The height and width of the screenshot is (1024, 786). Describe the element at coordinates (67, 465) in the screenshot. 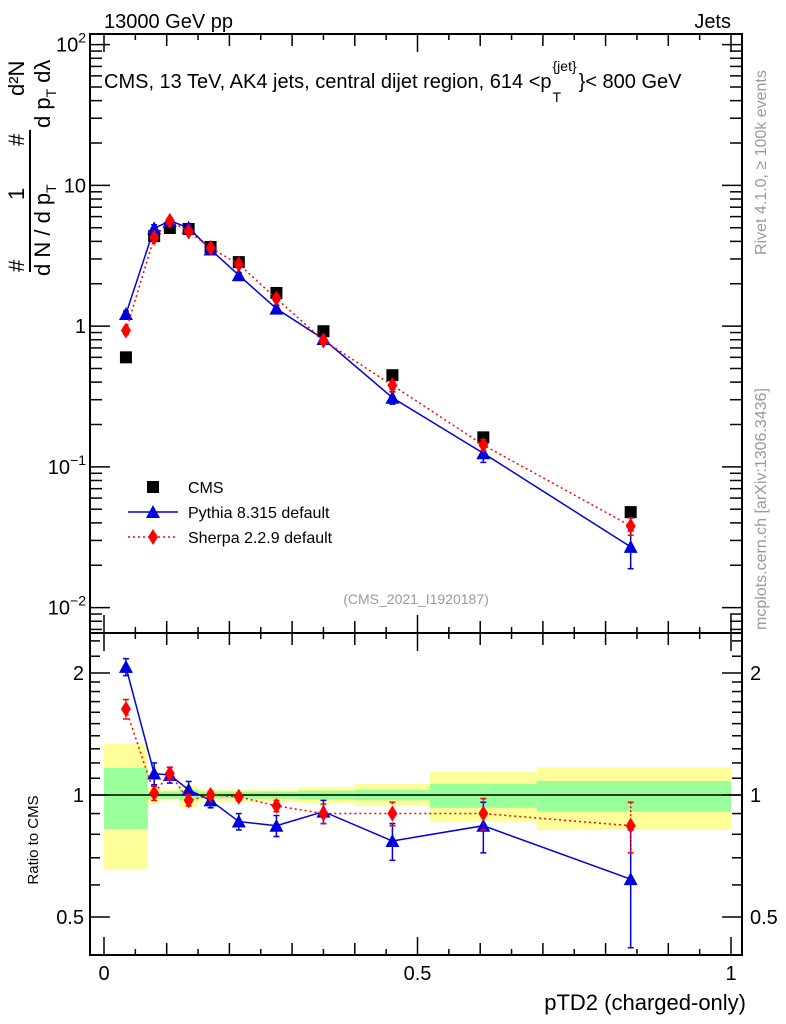

I see `y-tick-label: 10⁻¹` at that location.